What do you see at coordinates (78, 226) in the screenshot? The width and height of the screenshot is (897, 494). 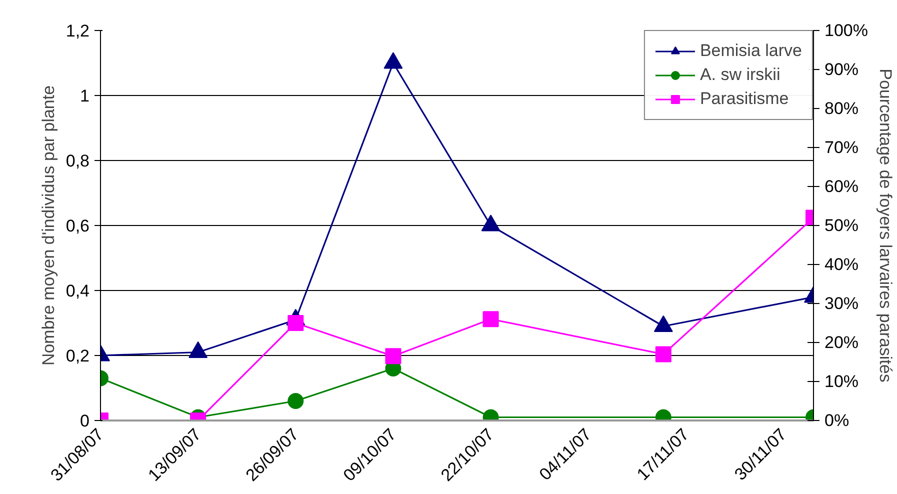 I see `y-tick-label: 0,6` at bounding box center [78, 226].